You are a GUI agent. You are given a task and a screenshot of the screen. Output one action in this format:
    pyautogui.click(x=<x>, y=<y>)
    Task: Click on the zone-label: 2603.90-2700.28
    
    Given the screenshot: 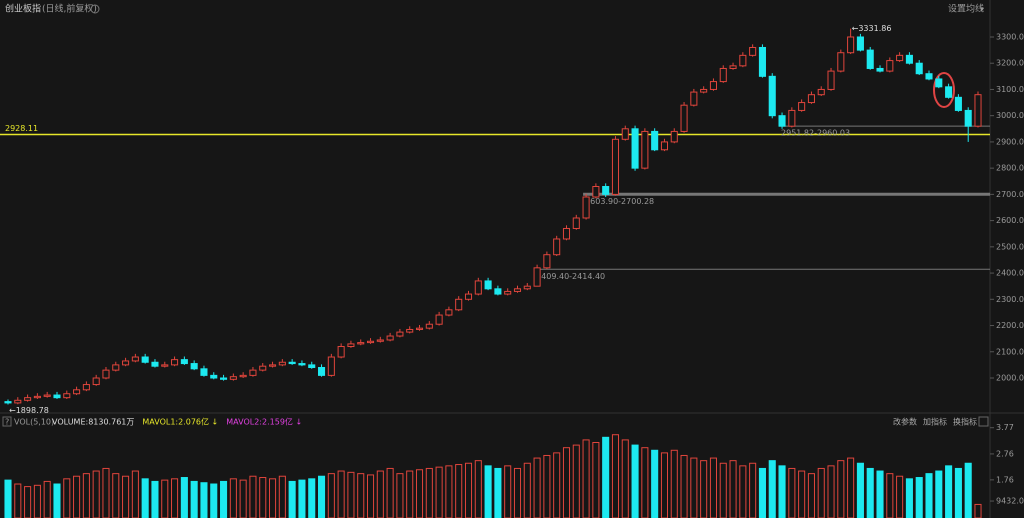 What is the action you would take?
    pyautogui.click(x=619, y=201)
    